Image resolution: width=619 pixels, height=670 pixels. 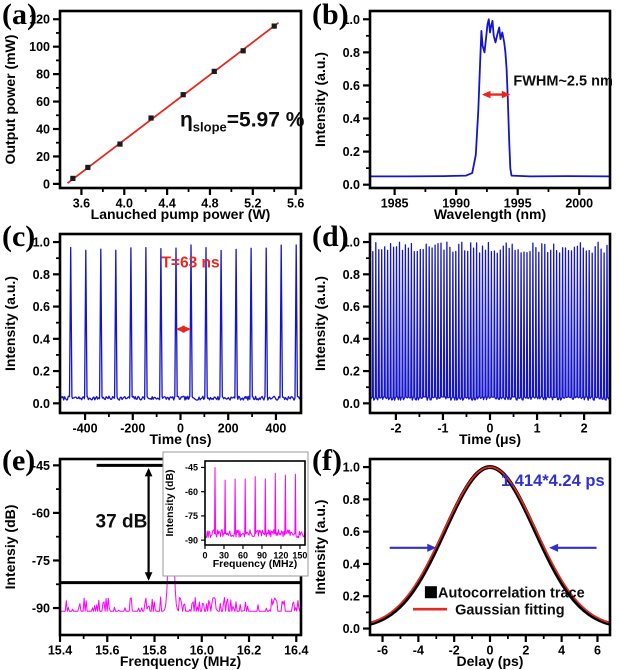 I want to click on svg-text: 1, so click(x=537, y=428).